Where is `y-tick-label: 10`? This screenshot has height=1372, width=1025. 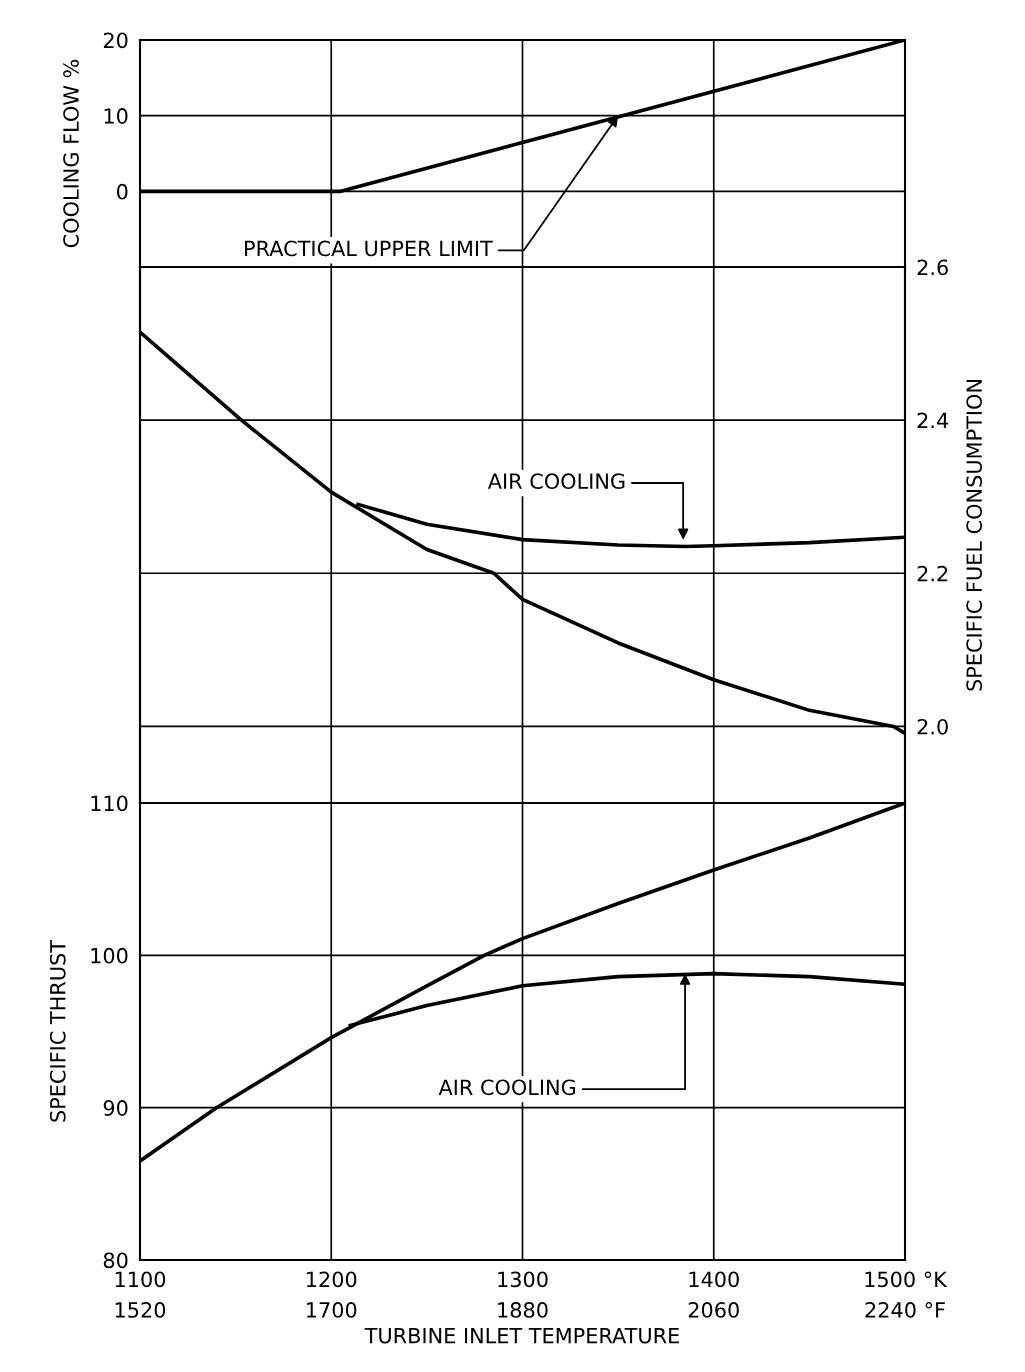 y-tick-label: 10 is located at coordinates (116, 116).